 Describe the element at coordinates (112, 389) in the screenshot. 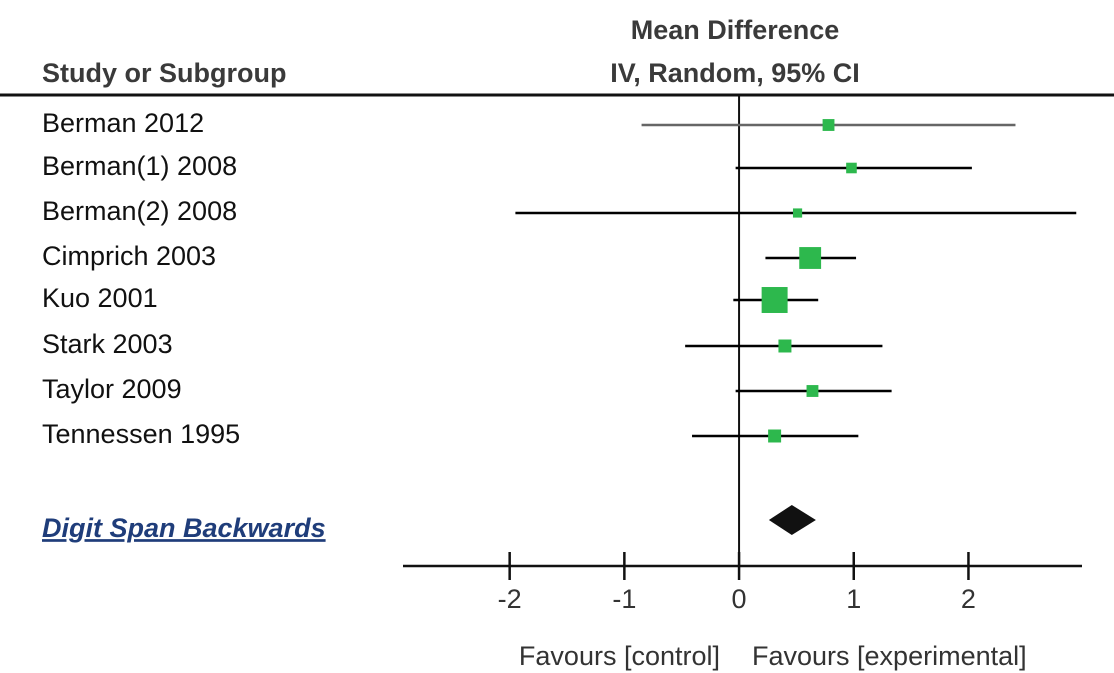

I see `study-label: Taylor 2009` at that location.